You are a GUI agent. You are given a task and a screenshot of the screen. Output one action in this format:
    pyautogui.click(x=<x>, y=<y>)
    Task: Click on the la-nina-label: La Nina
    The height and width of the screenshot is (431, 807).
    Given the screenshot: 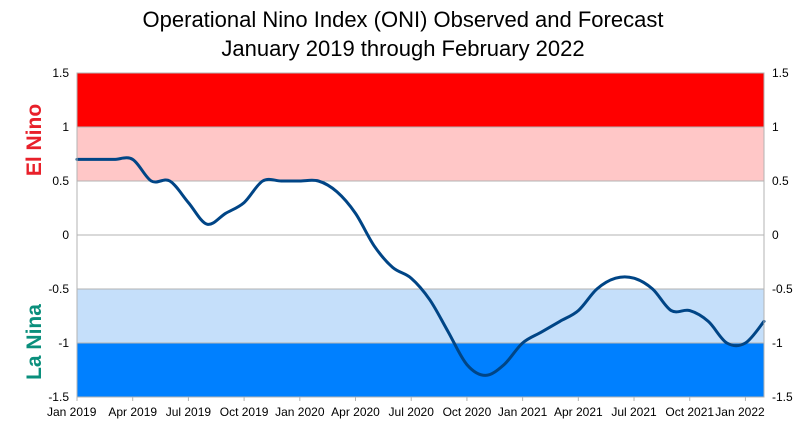 What is the action you would take?
    pyautogui.click(x=34, y=342)
    